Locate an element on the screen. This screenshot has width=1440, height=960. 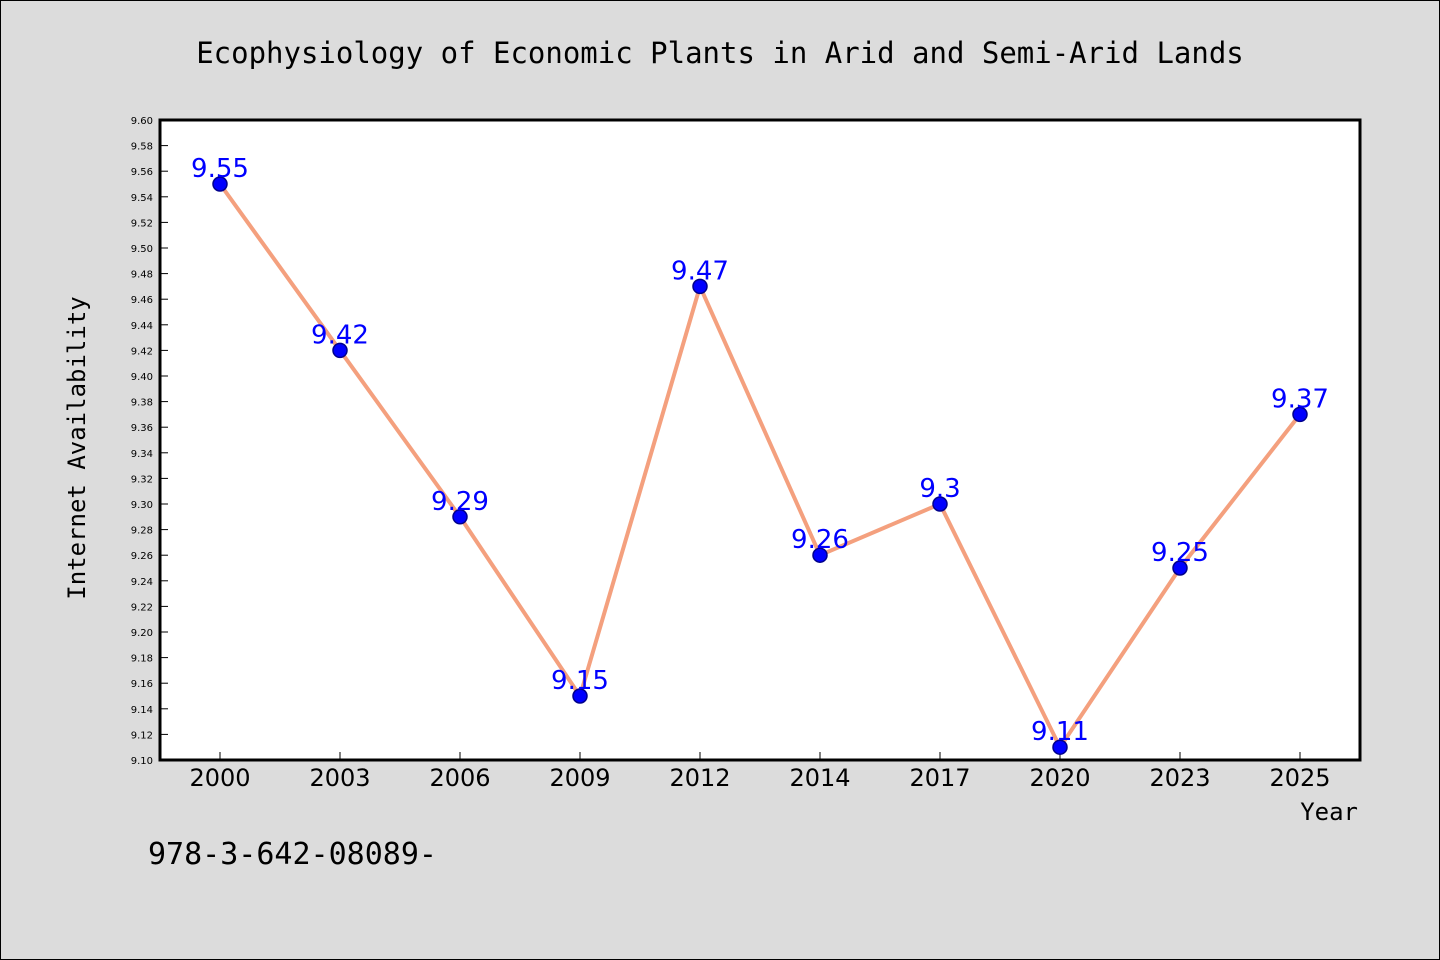
y-tick-label: 9.32 is located at coordinates (142, 479).